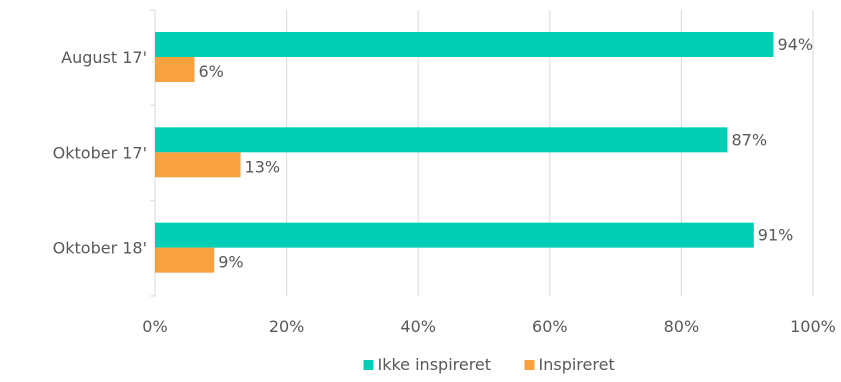 The image size is (841, 382). What do you see at coordinates (489, 326) in the screenshot?
I see `x-tick-labels: 0% 20% 40% 60% 80% 100%` at bounding box center [489, 326].